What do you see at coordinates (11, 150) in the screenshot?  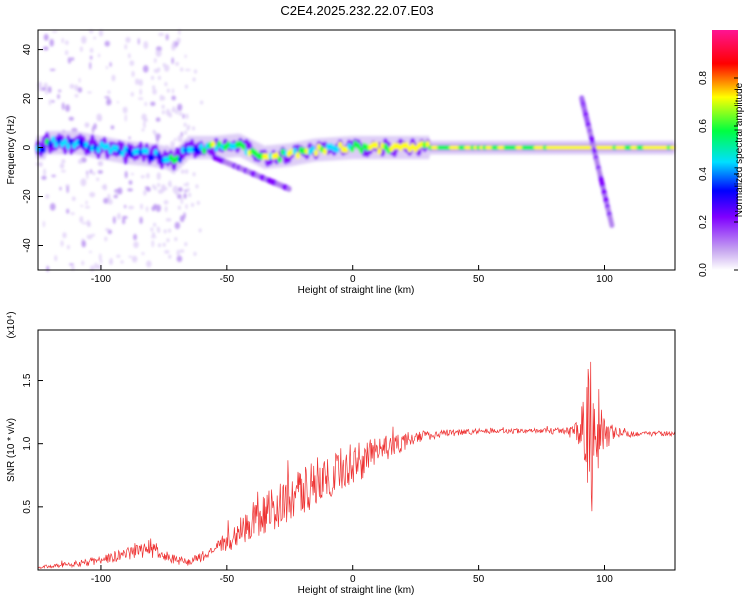 I see `spectrogram-y-label: Frequency (Hz)` at bounding box center [11, 150].